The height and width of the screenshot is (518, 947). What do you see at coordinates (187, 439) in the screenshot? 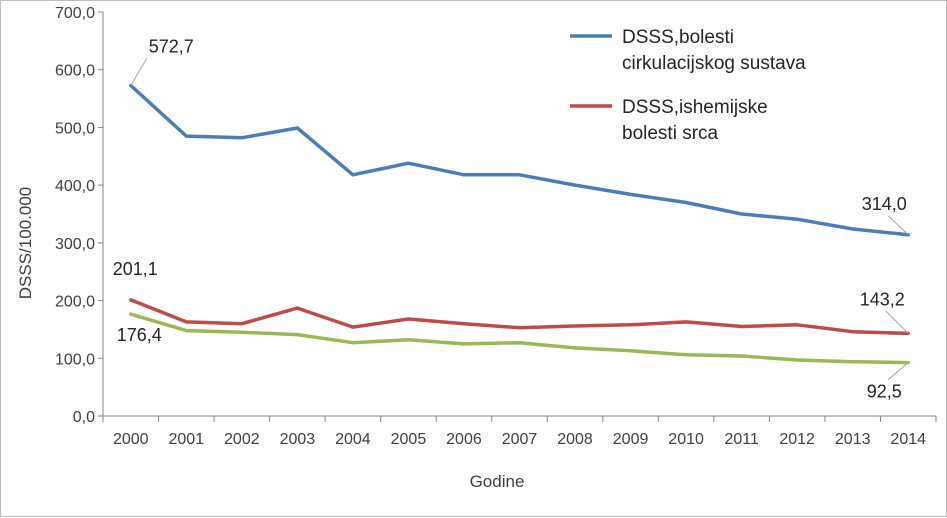
I see `x-tick-label: 2001` at bounding box center [187, 439].